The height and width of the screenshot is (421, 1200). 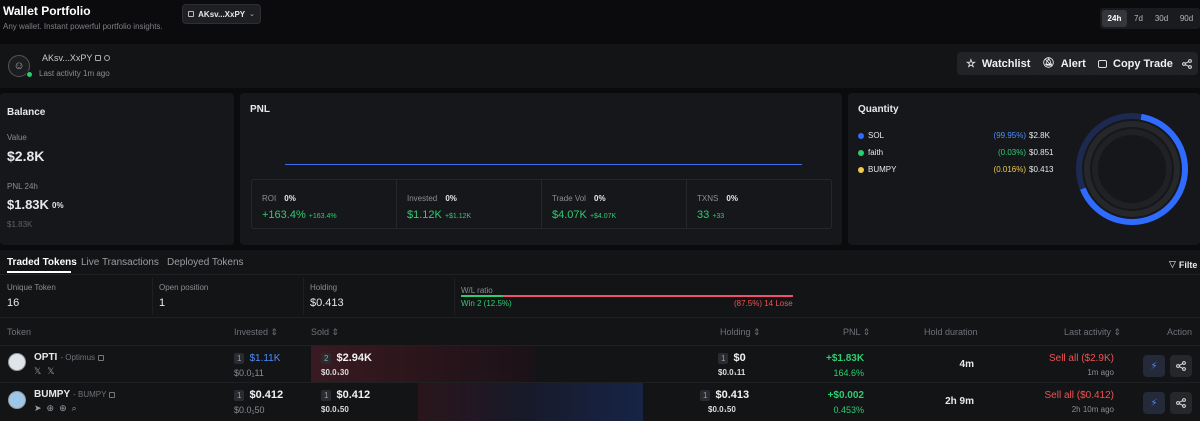 I want to click on quantity-item-faith: faith (0.03%) $0.851, so click(x=965, y=152).